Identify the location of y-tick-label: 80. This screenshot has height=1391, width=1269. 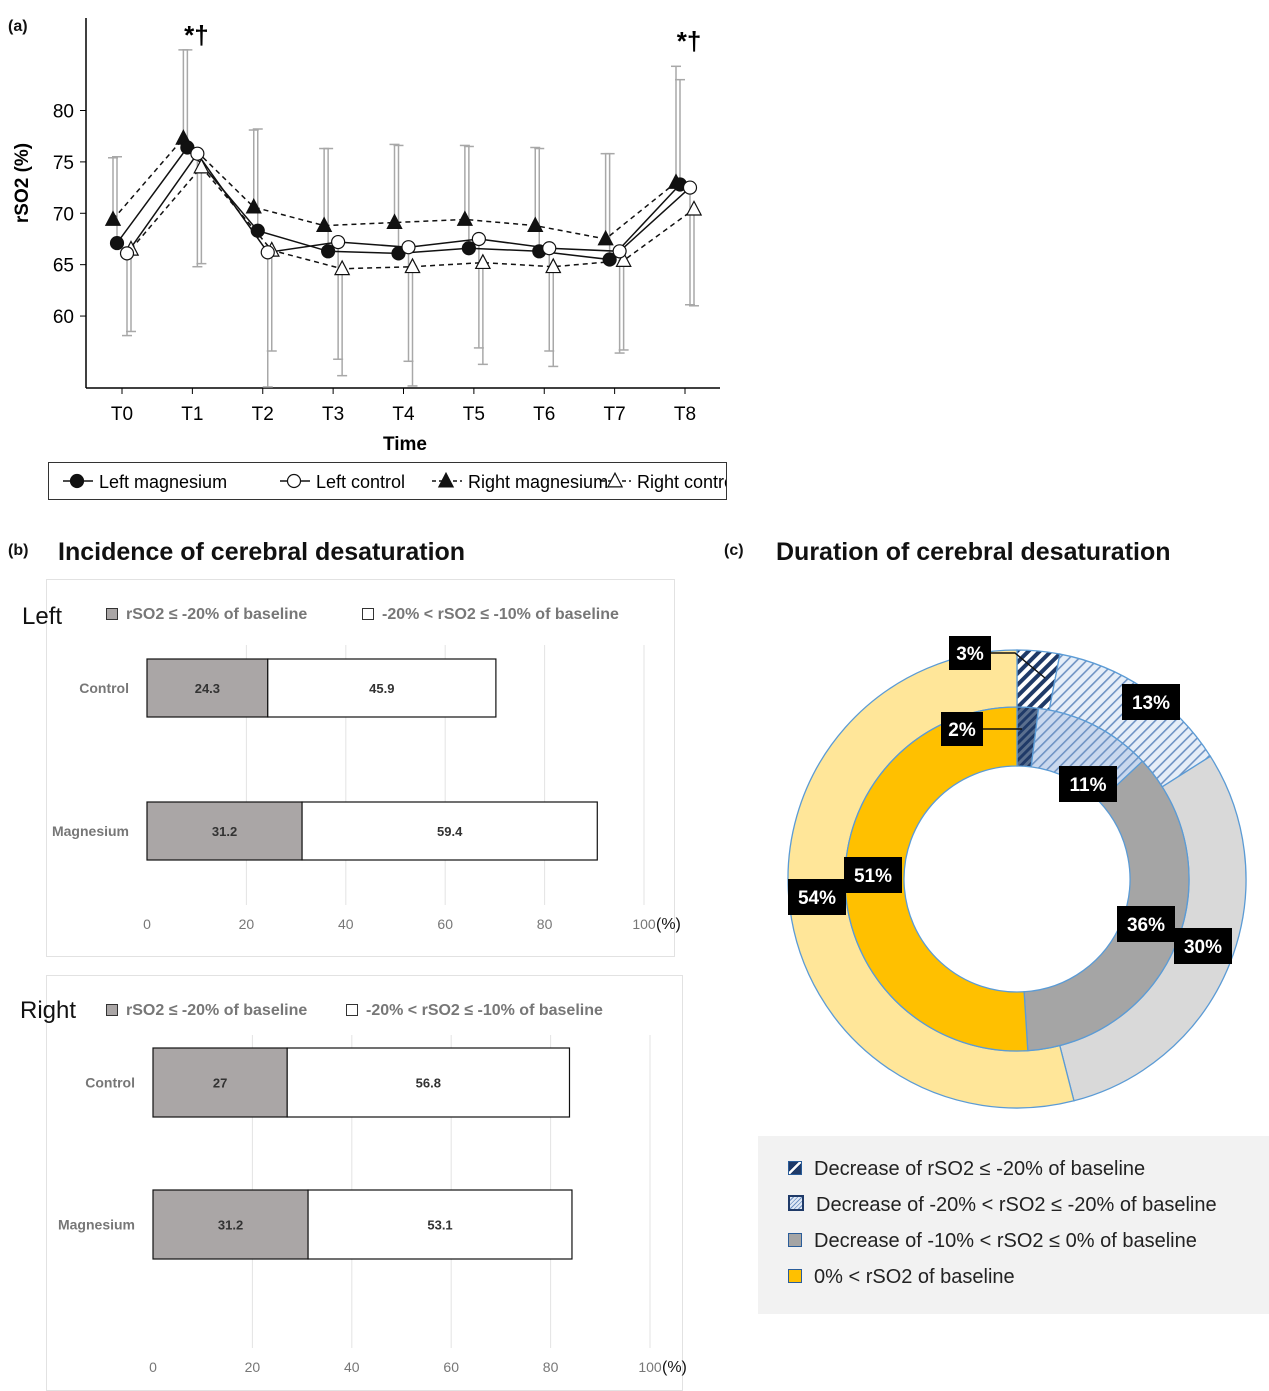
(63, 112).